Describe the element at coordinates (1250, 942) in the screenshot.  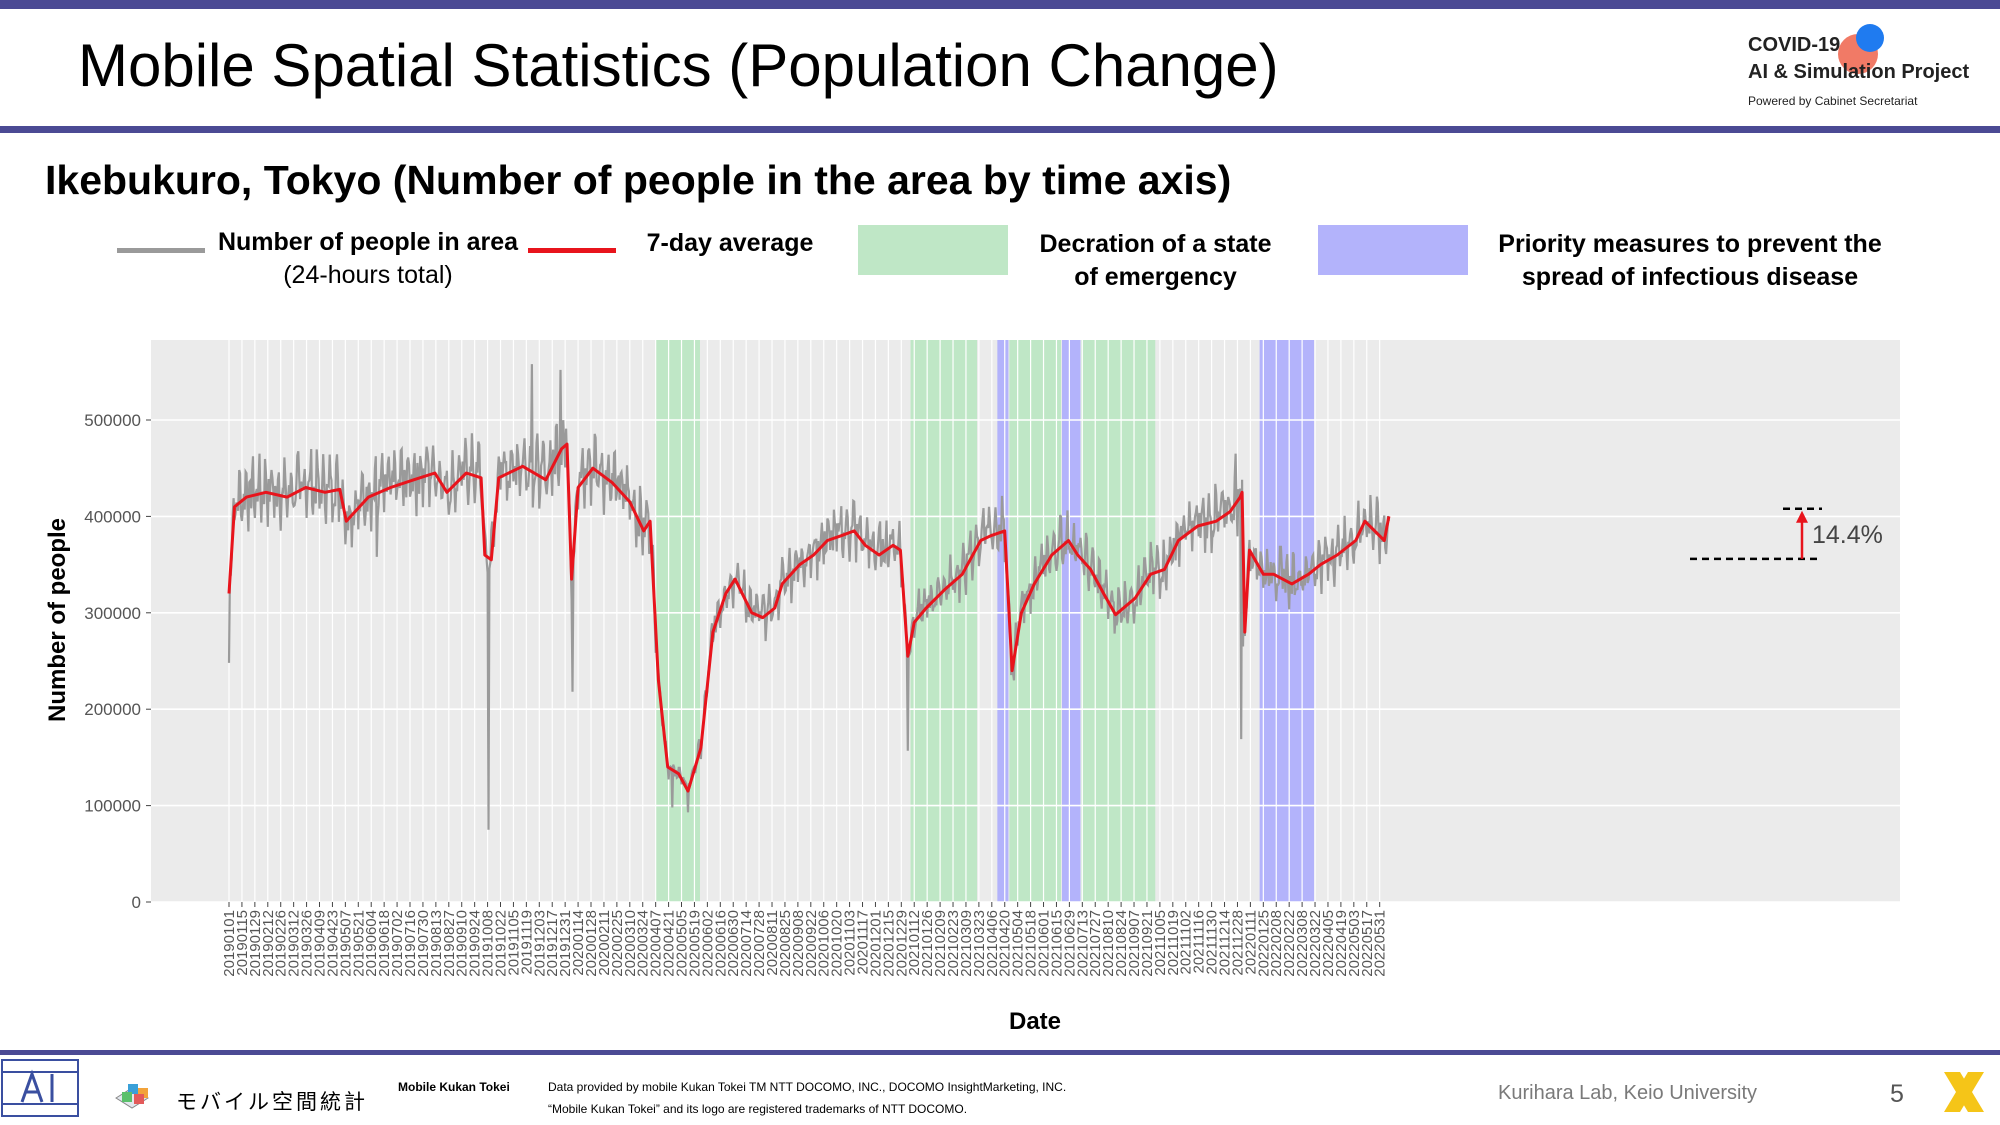
I see `x-tick-label: 20220111` at that location.